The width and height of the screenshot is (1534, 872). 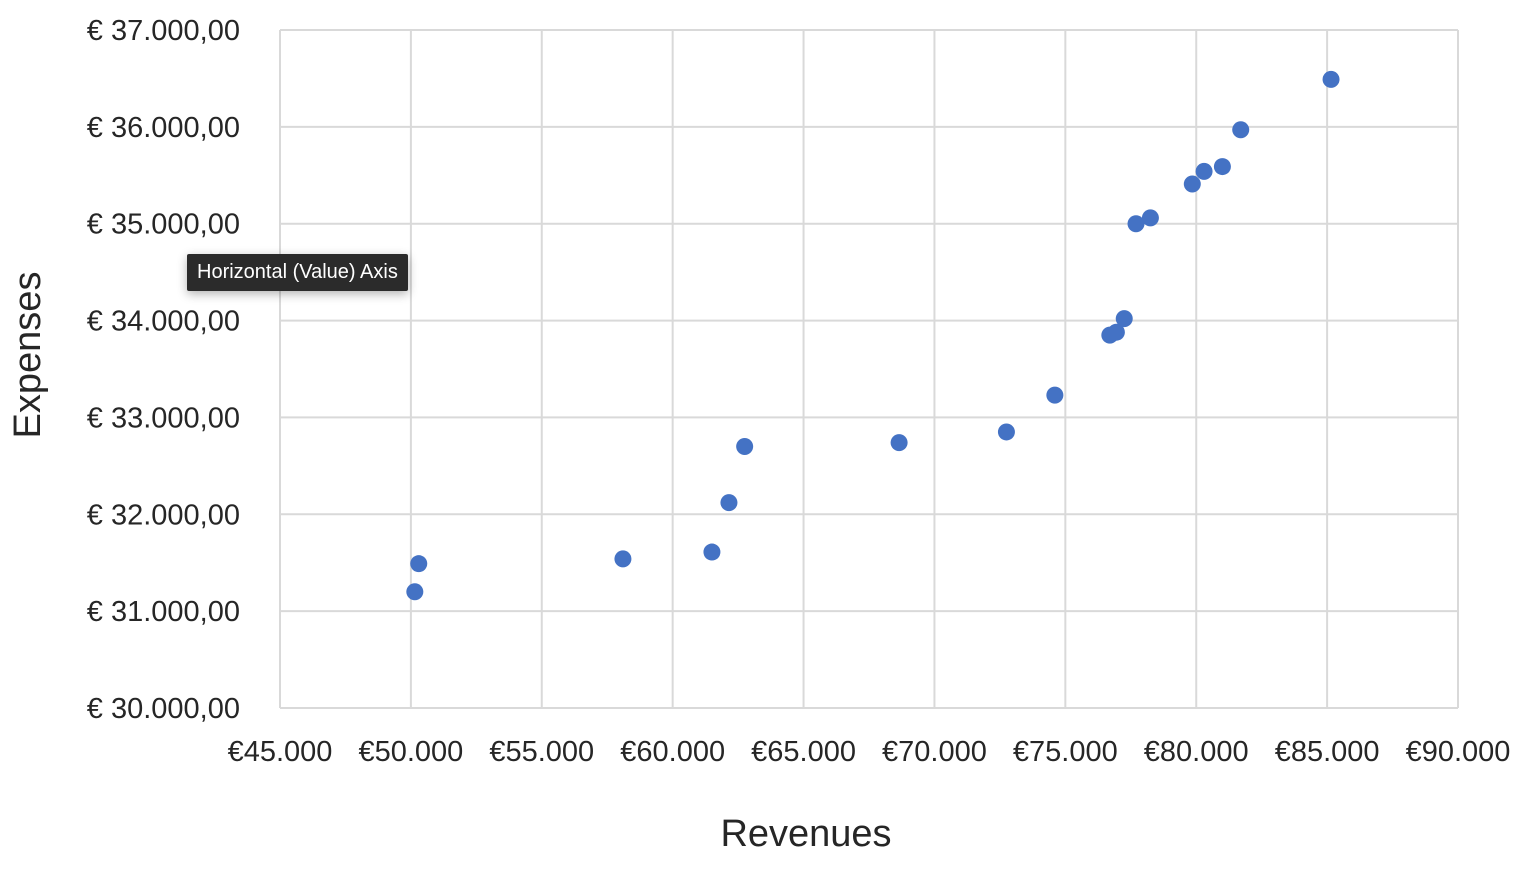 What do you see at coordinates (672, 752) in the screenshot?
I see `x-tick-label: €60.000` at bounding box center [672, 752].